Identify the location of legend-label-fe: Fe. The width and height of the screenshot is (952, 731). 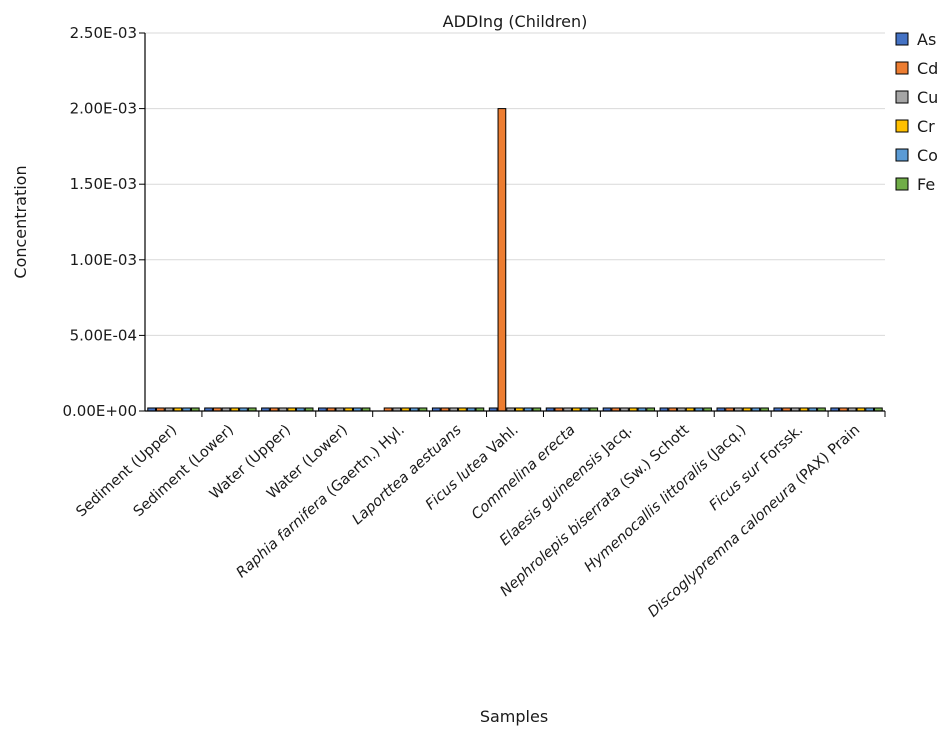
(926, 184).